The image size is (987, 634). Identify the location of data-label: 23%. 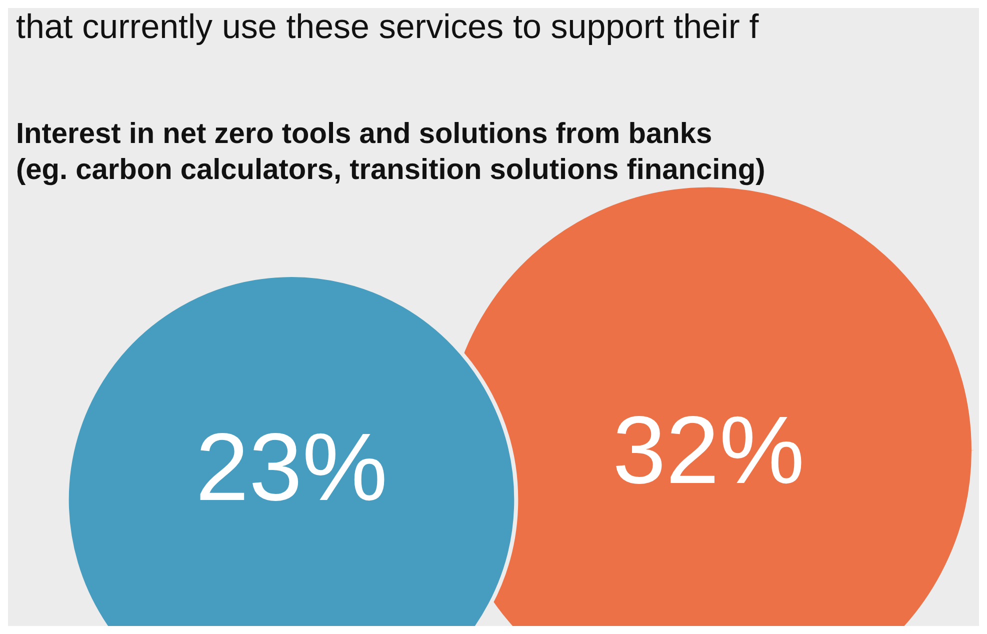
(291, 467).